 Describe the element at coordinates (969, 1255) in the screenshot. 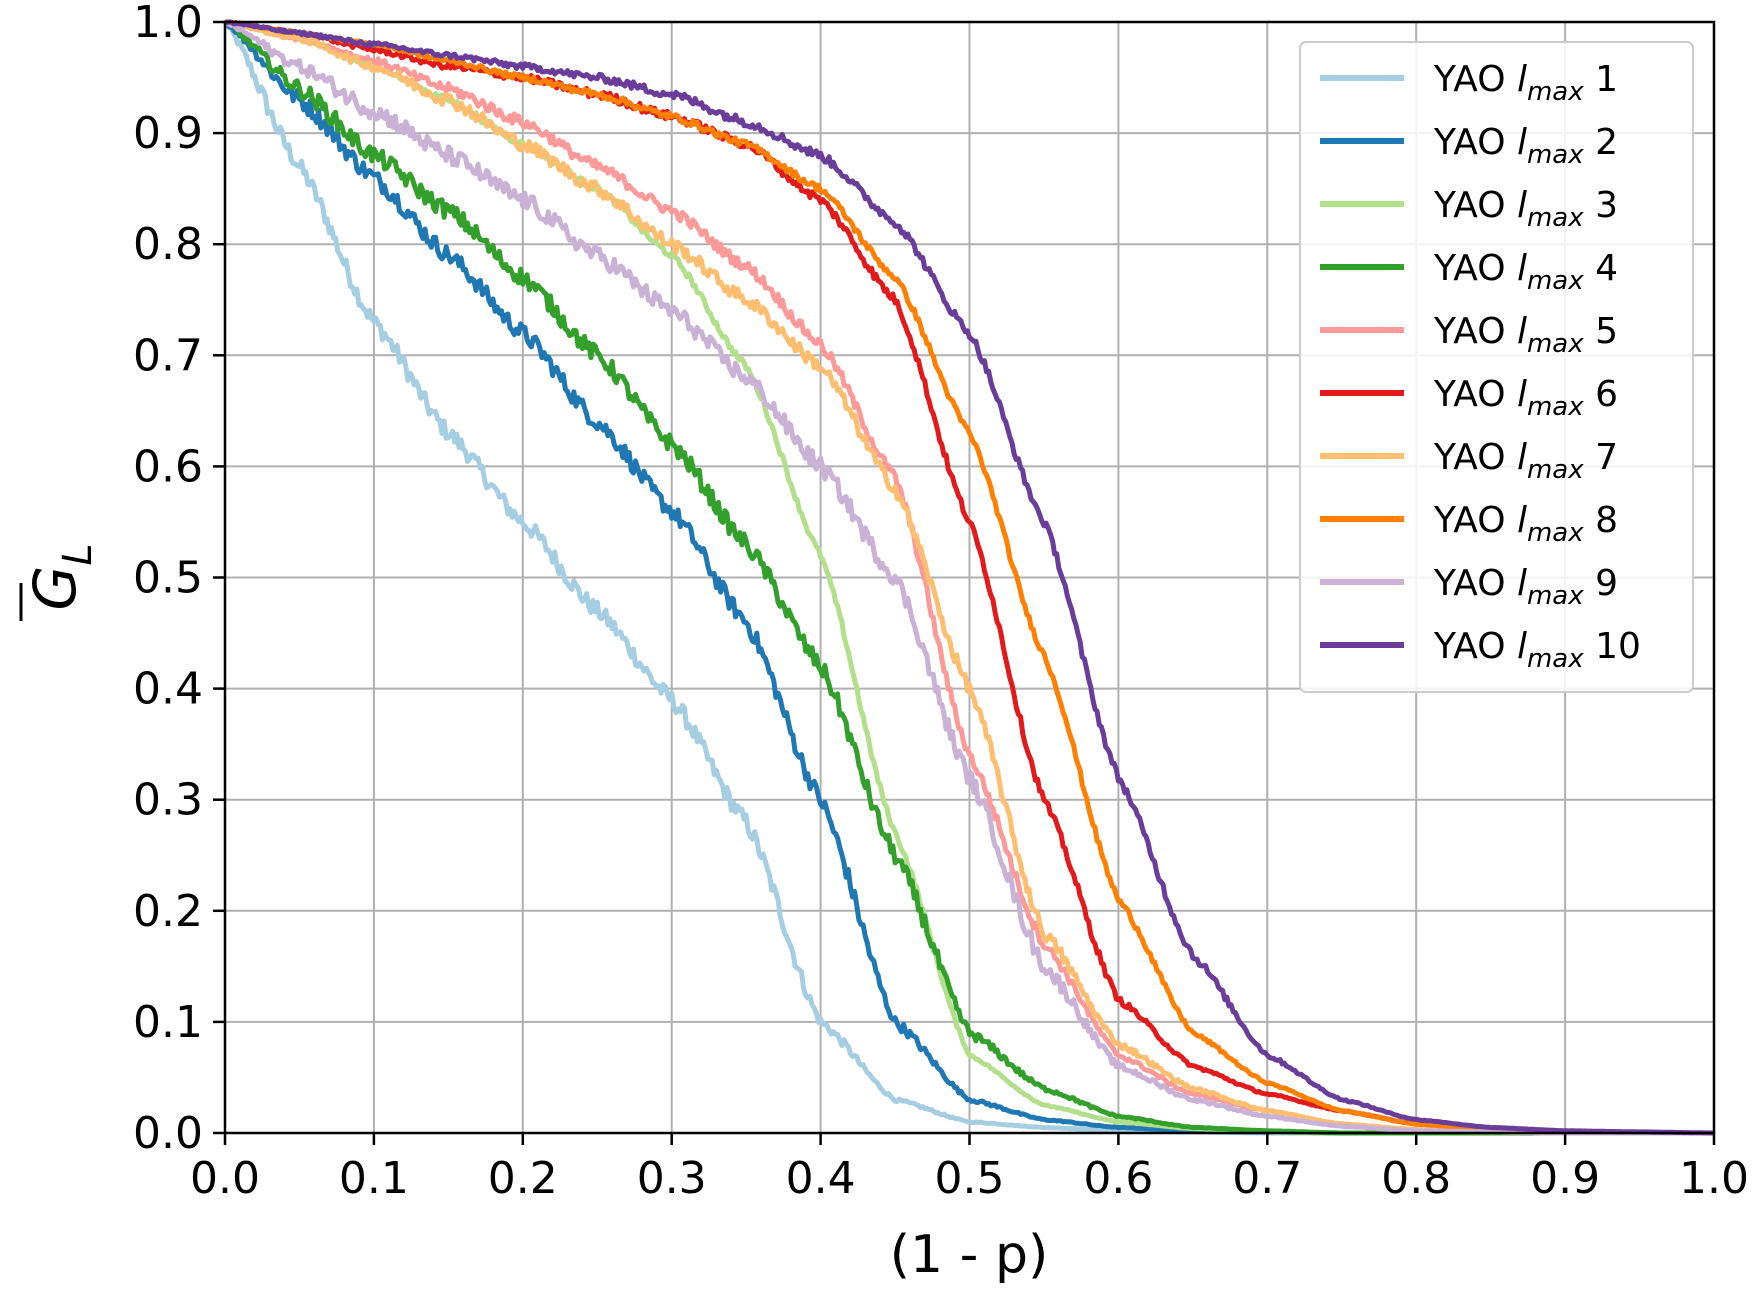

I see `x-axis-title: (1 - p)` at that location.